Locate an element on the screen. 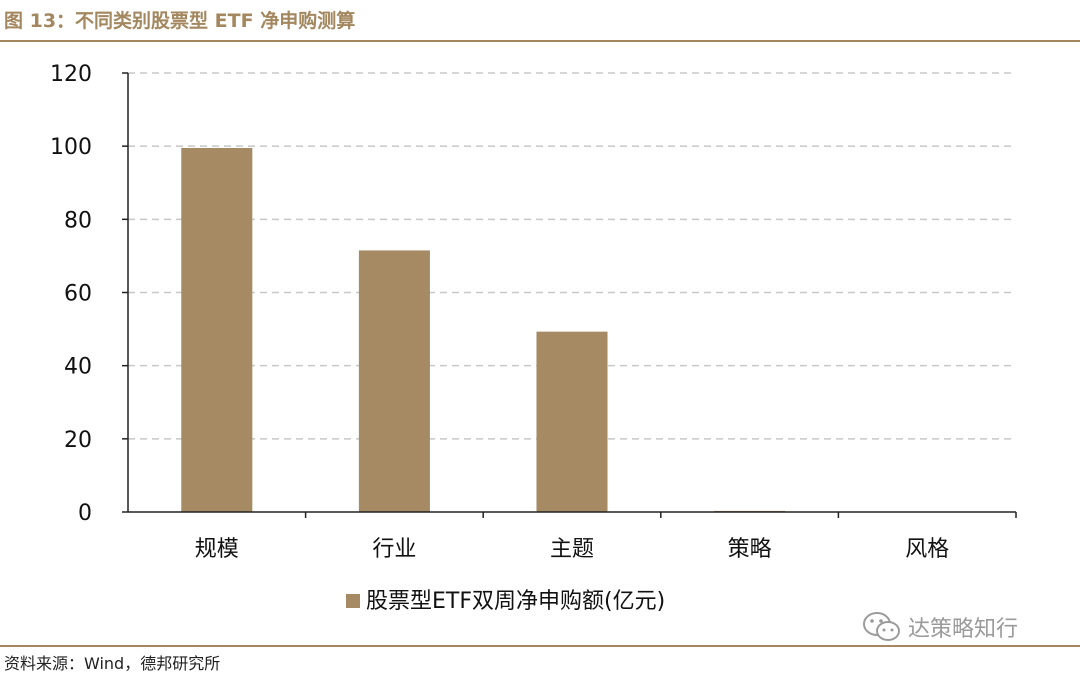 The width and height of the screenshot is (1080, 676). y-tick-label: 120 is located at coordinates (71, 74).